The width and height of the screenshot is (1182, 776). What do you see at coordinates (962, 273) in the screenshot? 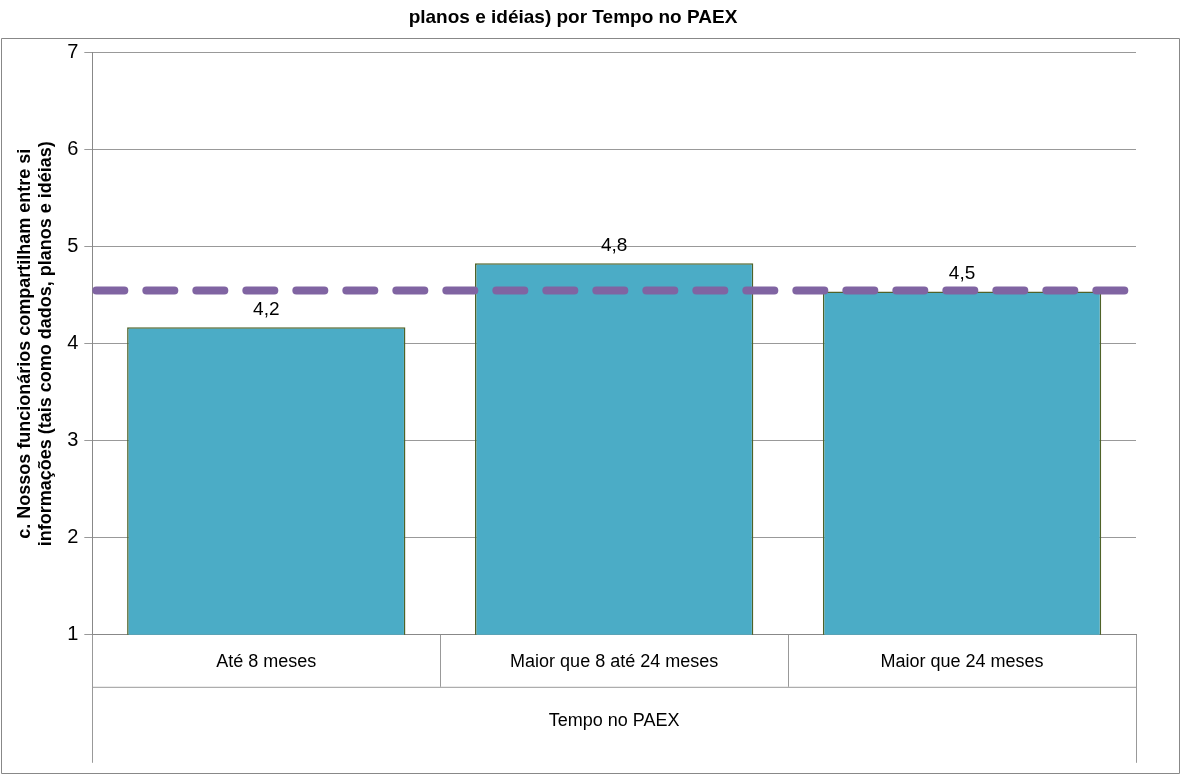
I see `data-label: 4,5` at bounding box center [962, 273].